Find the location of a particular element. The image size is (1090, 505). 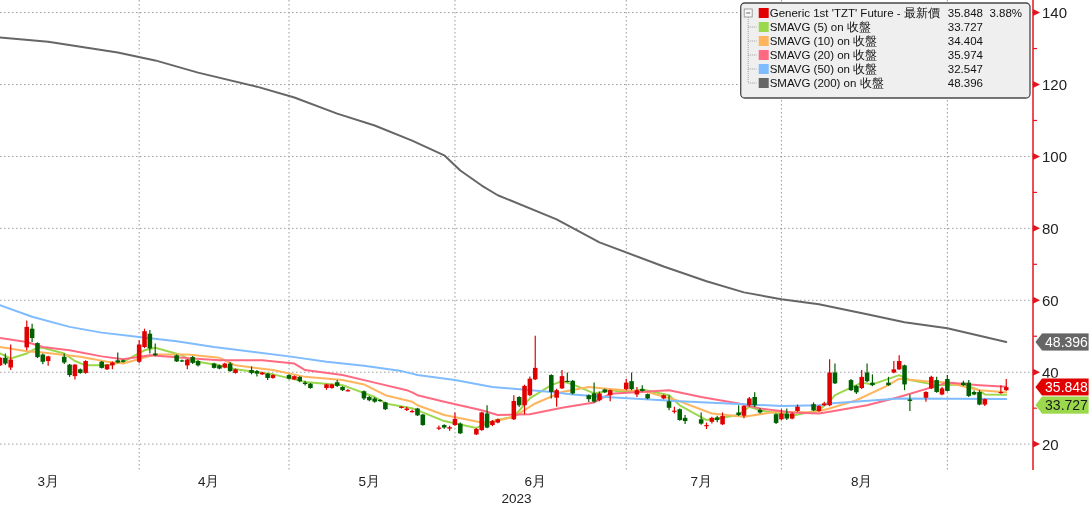

y-tick-label: 80 is located at coordinates (1050, 228).